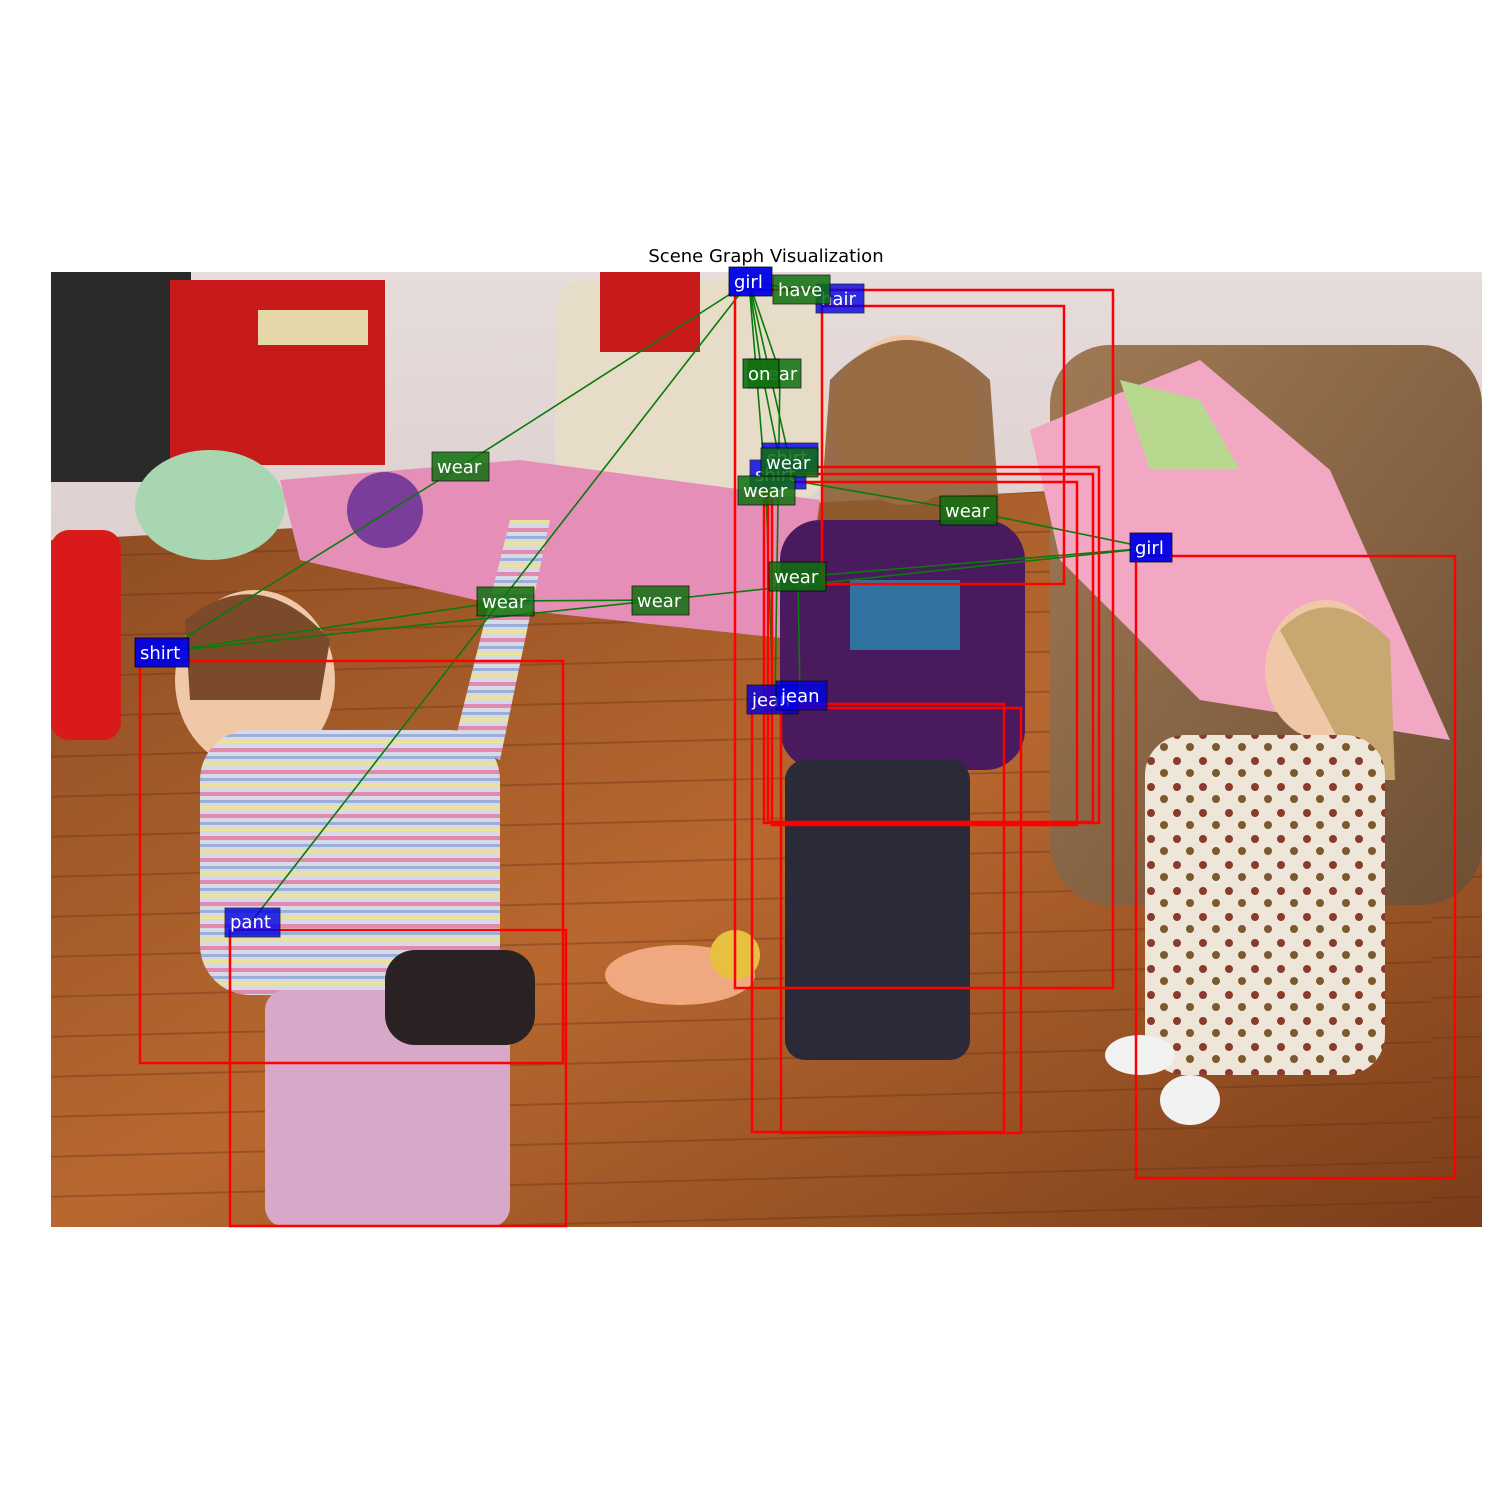 This screenshot has width=1500, height=1500. I want to click on object-label-text: pant, so click(250, 922).